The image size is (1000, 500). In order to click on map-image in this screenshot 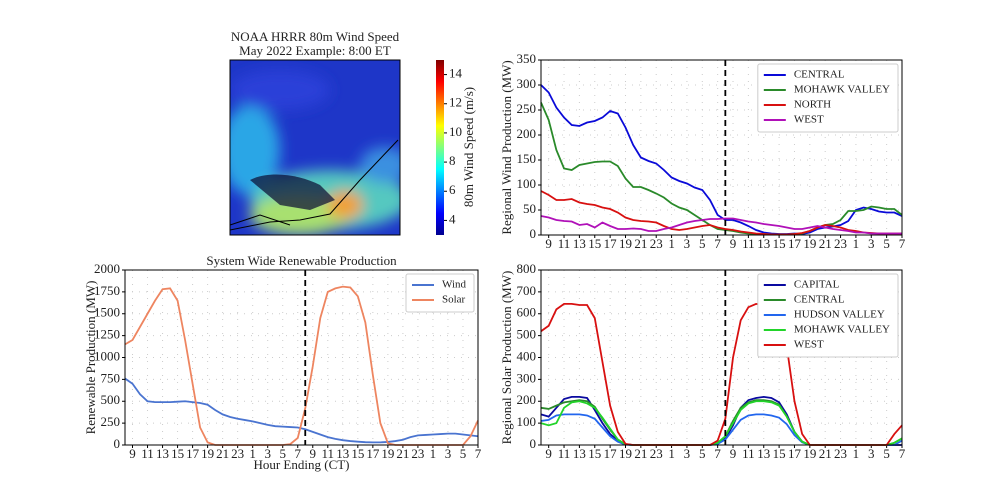, I will do `click(315, 147)`.